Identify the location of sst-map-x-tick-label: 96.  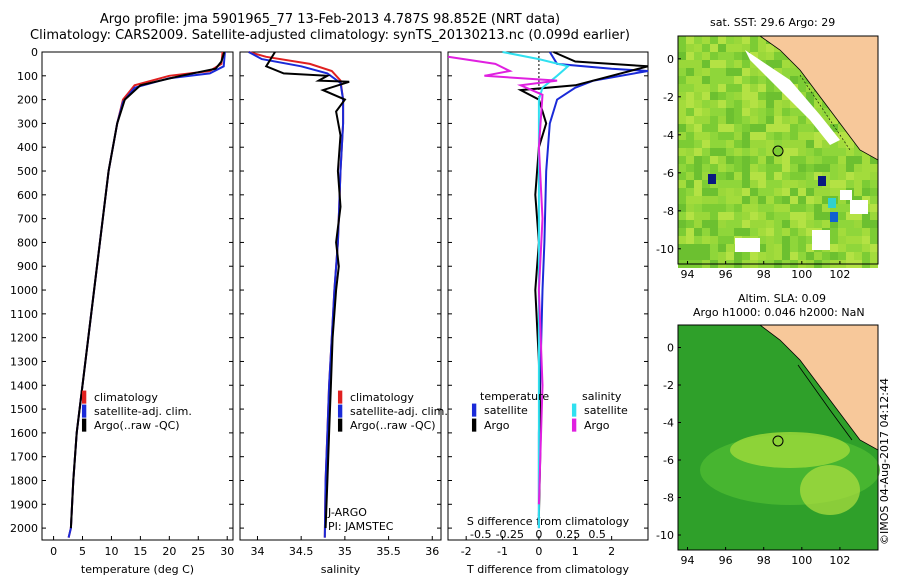
(726, 274).